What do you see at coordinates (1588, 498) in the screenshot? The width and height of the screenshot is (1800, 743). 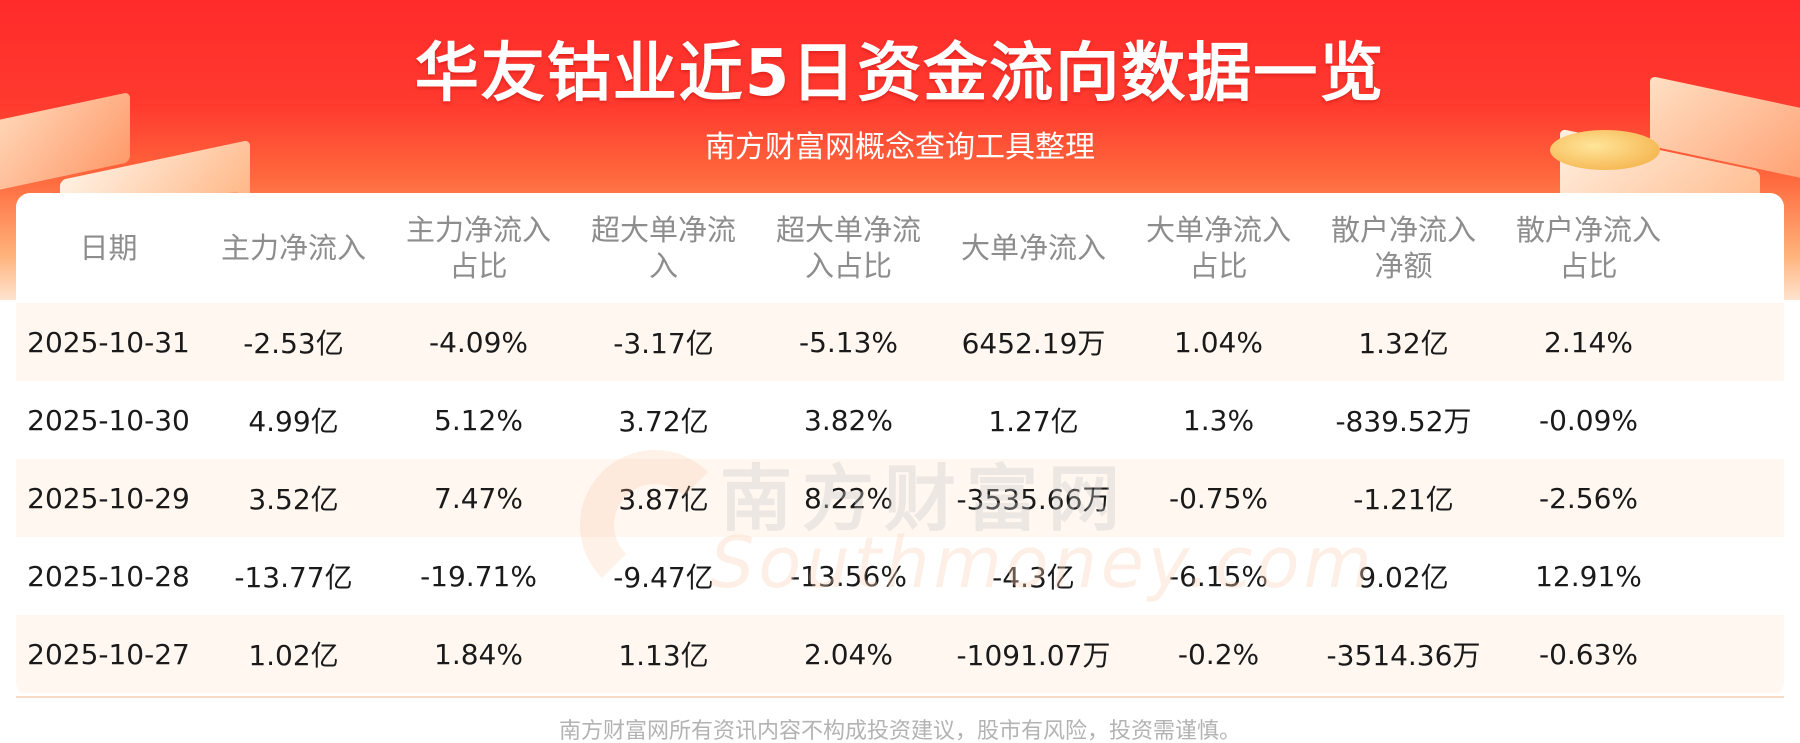 I see `cell-value: -2.56%` at bounding box center [1588, 498].